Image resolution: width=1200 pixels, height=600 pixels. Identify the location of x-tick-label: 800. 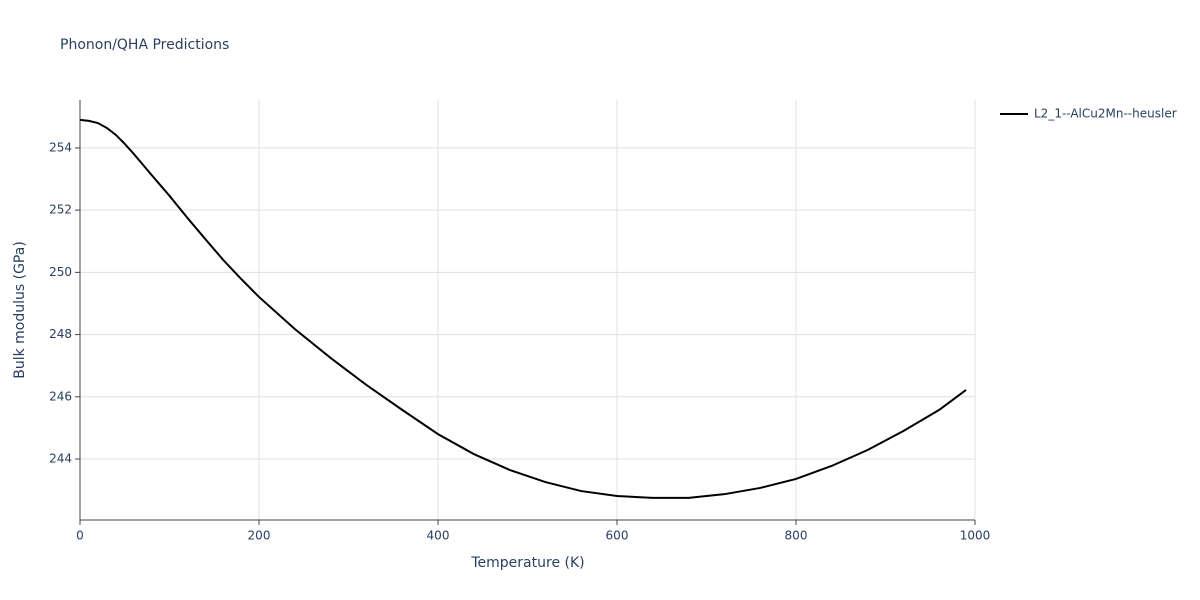
(796, 536).